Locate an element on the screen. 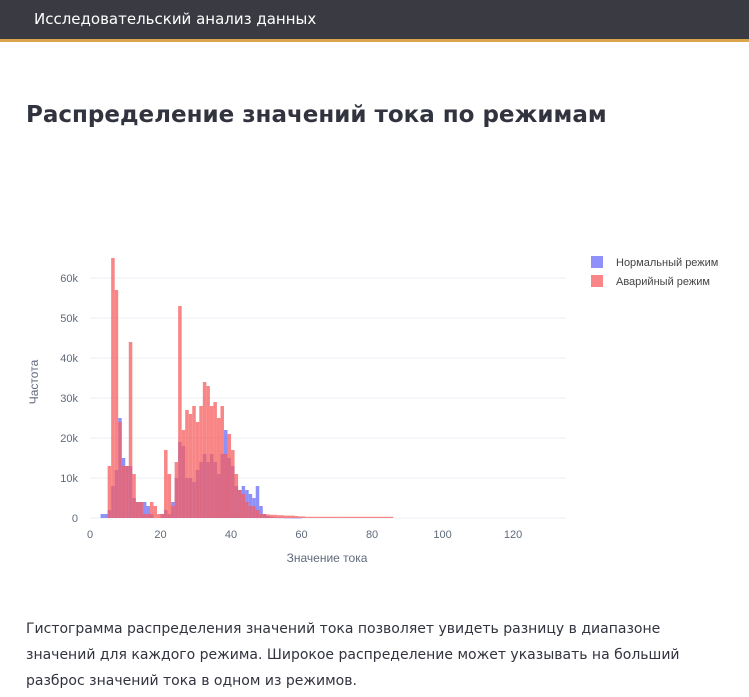  legend: Нормальный режим Аварийный режим is located at coordinates (654, 272).